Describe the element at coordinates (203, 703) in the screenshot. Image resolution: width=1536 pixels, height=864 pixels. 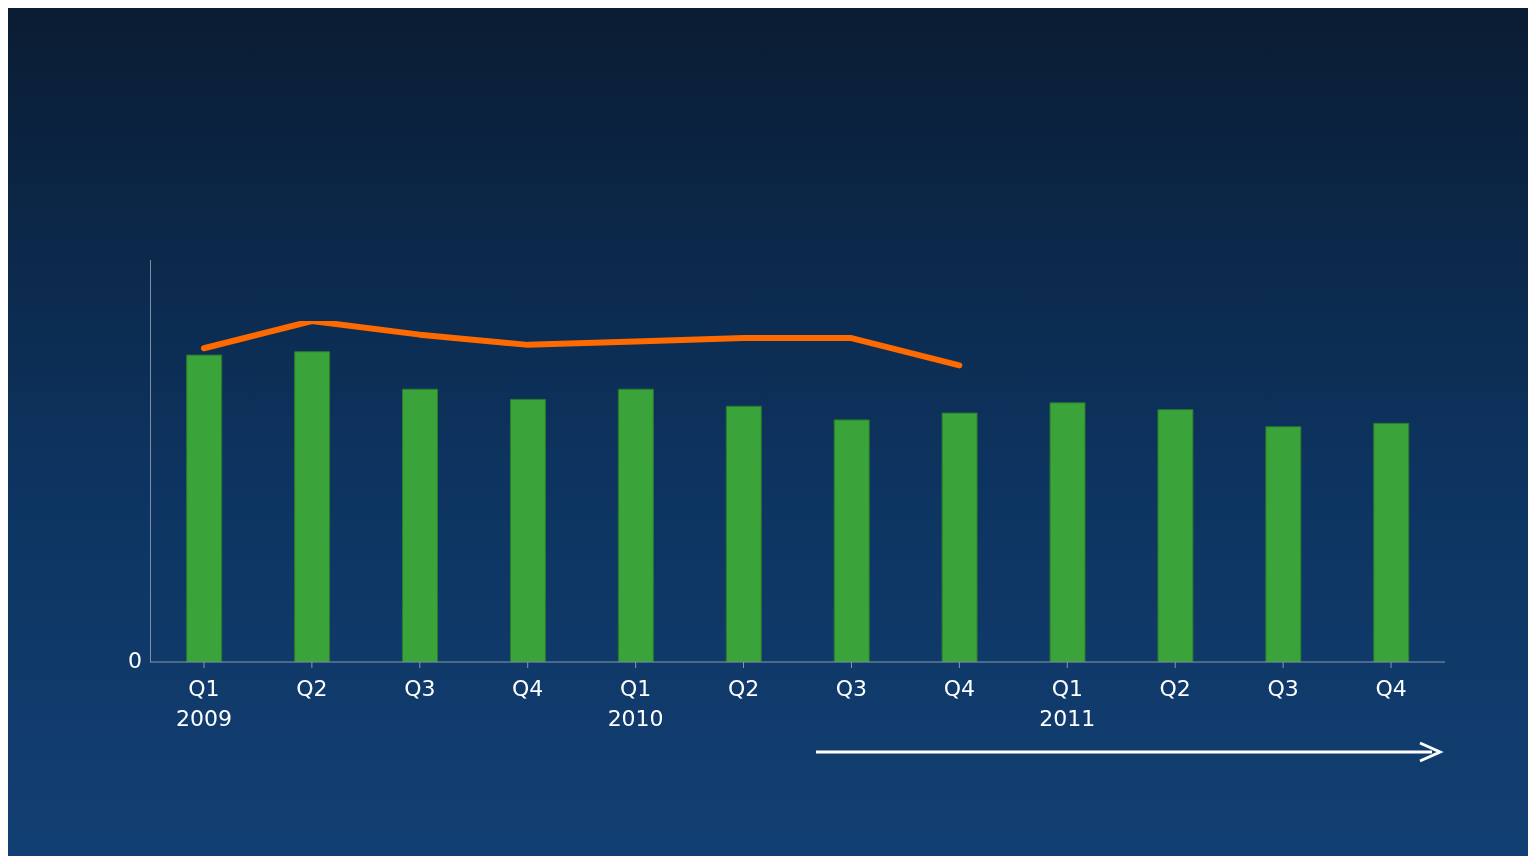
I see `x-tick-label: Q1 2009` at that location.